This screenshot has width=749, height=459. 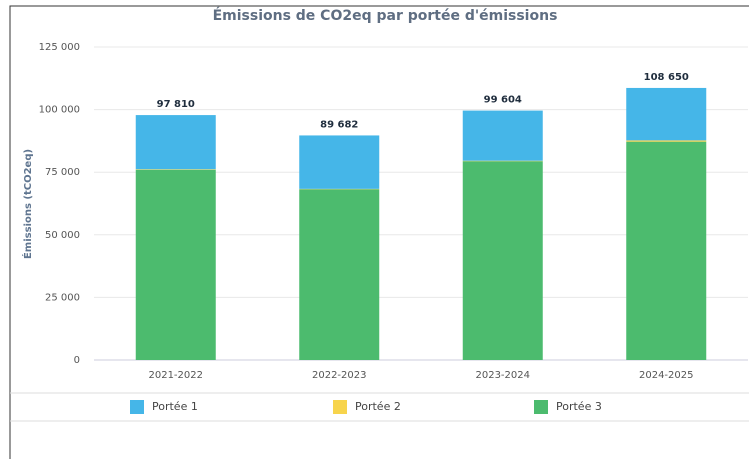 I want to click on y-axis-label: Émissions (tCO2eq), so click(x=27, y=204).